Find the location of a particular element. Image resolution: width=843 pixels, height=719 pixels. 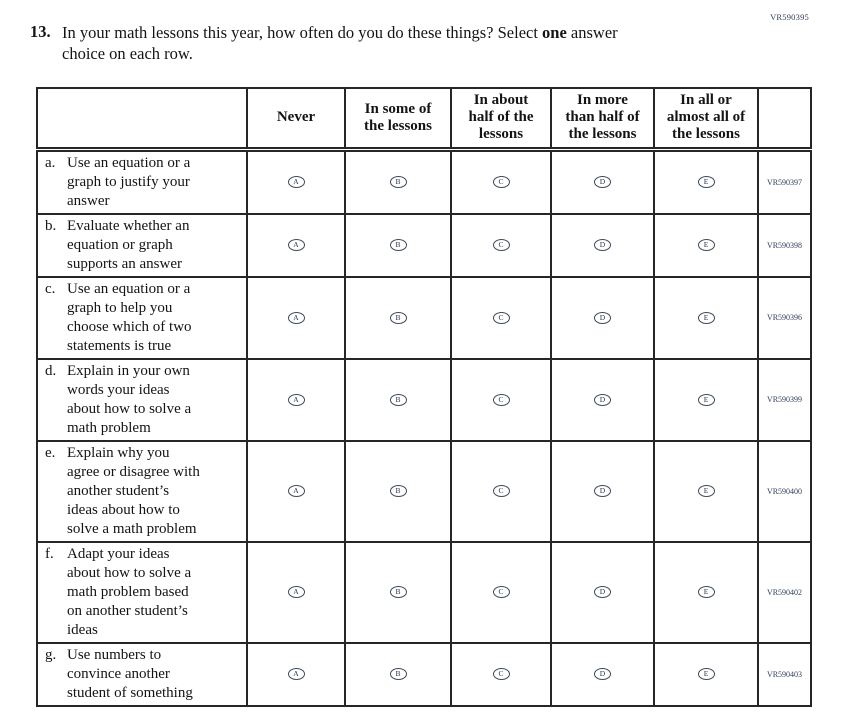

row-letter: b. is located at coordinates (51, 225).